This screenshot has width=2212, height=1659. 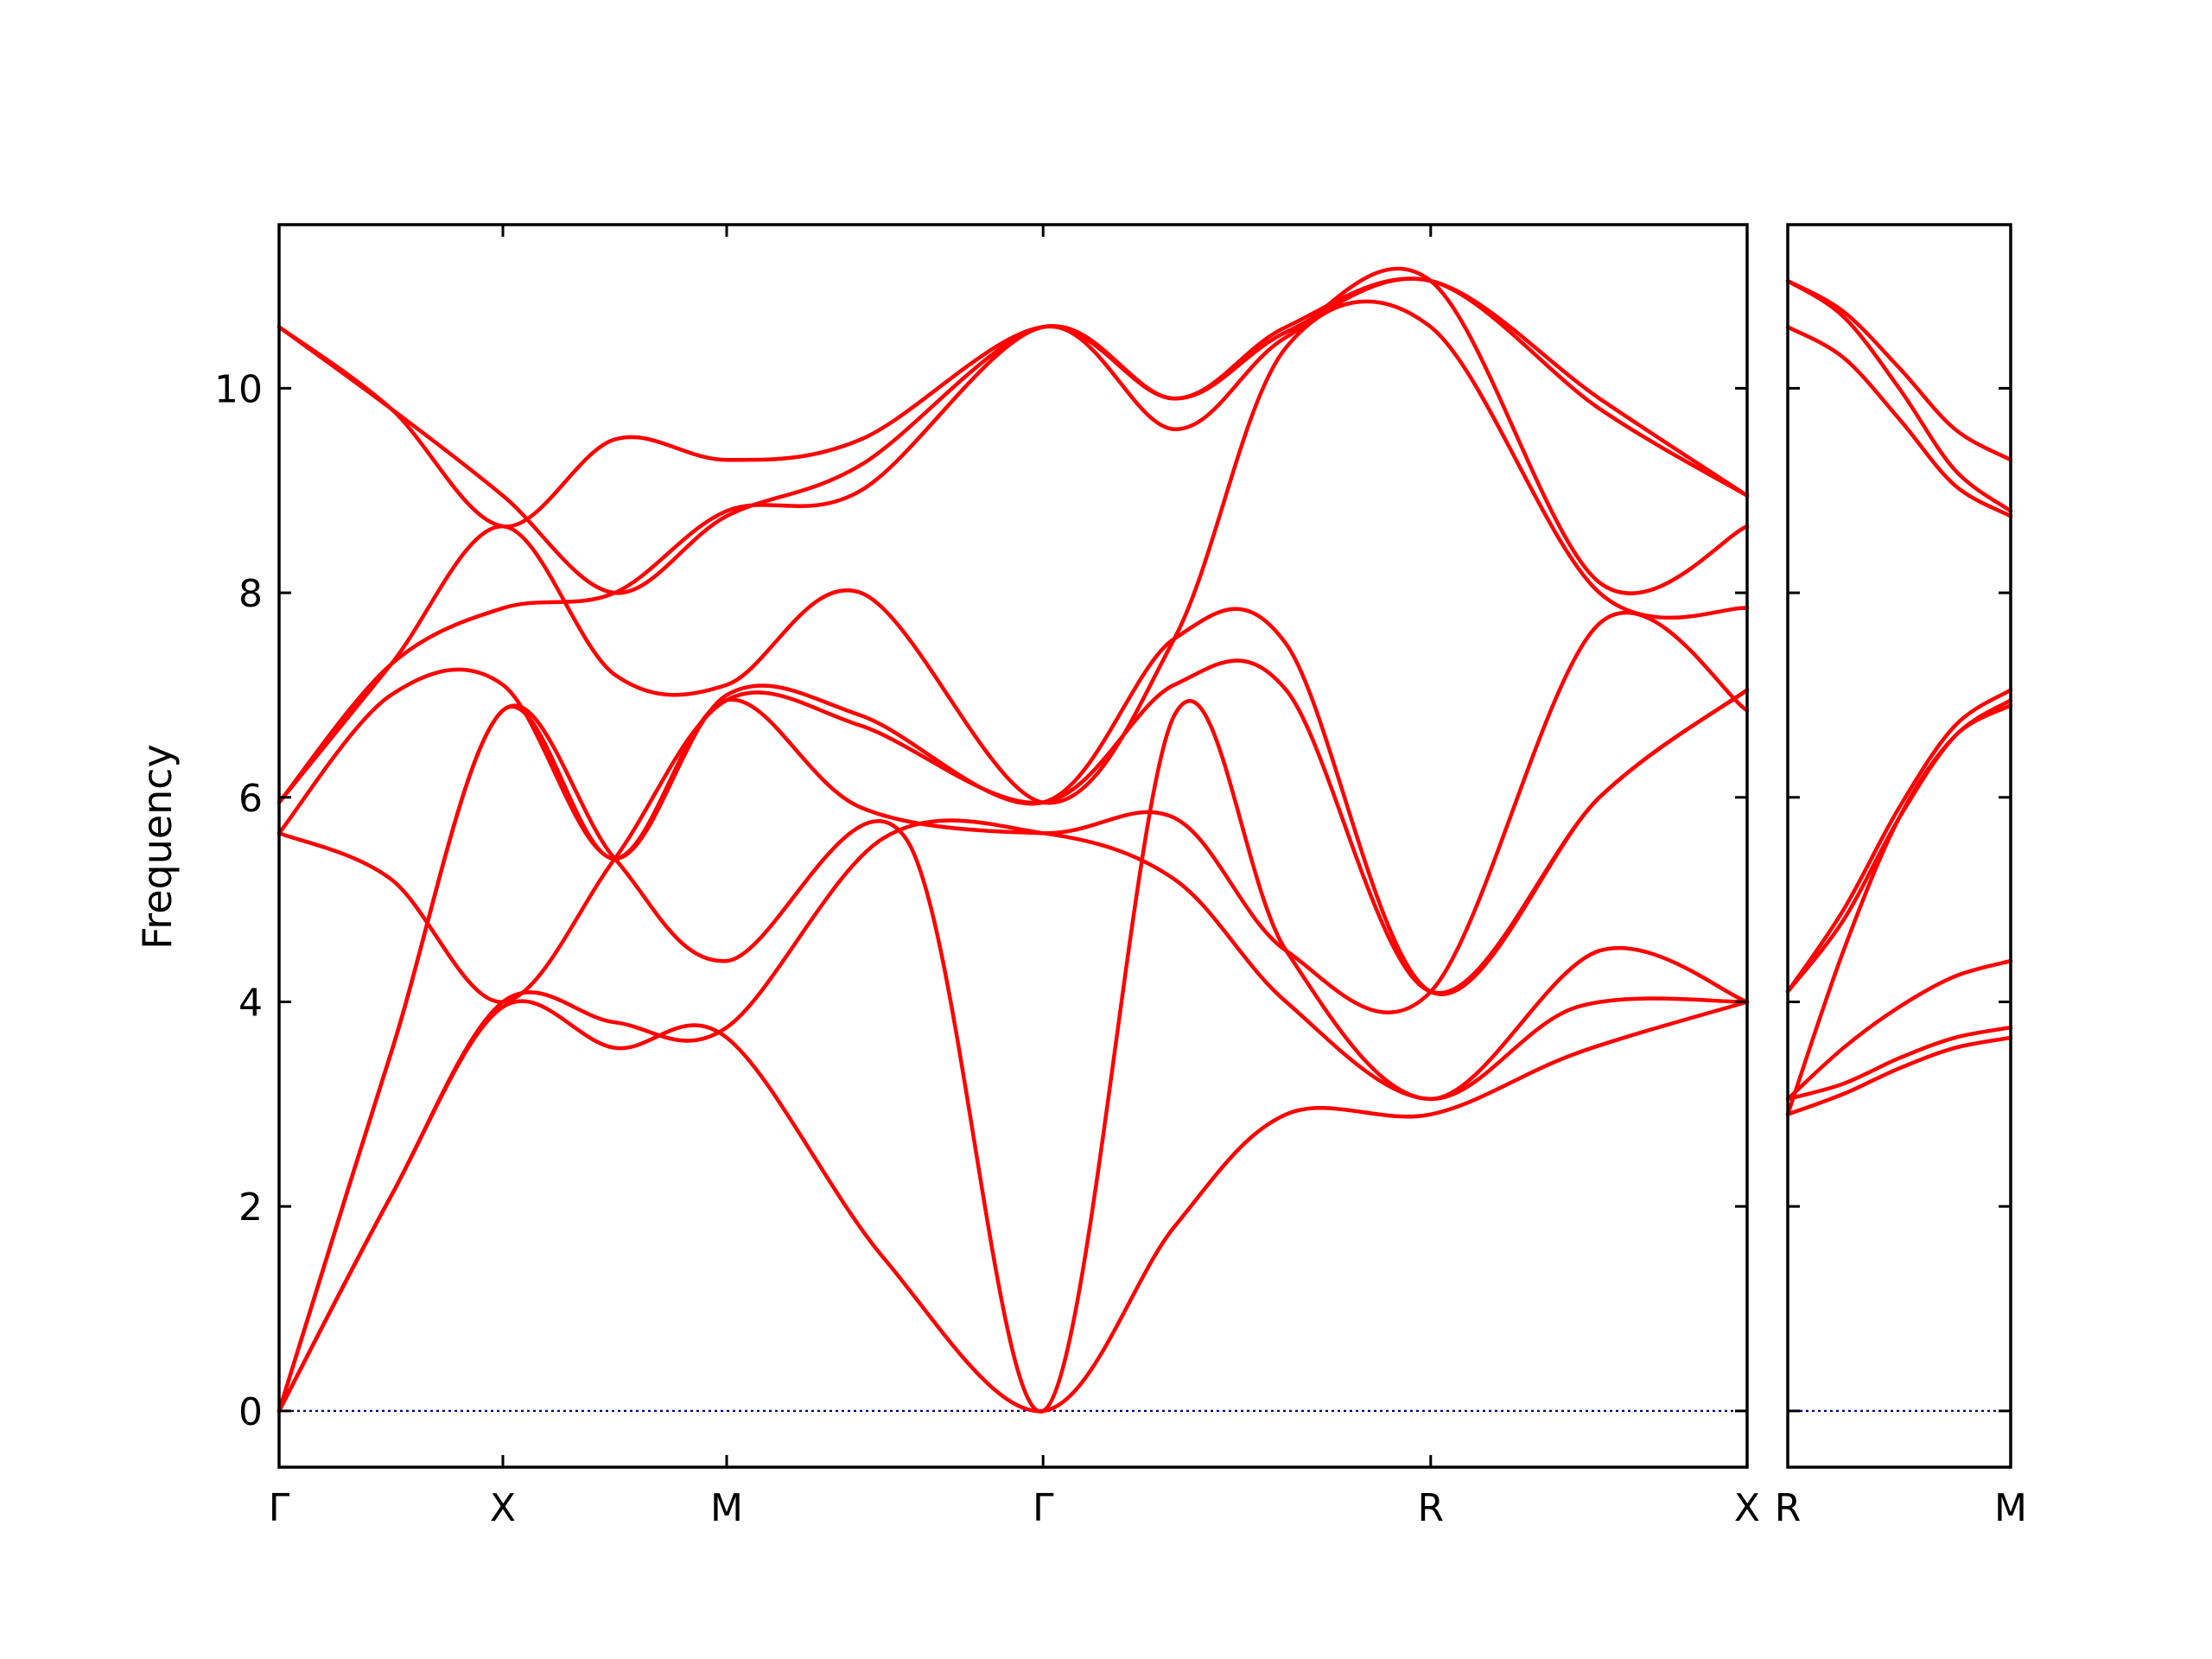 I want to click on y-tick-label: 8, so click(x=250, y=594).